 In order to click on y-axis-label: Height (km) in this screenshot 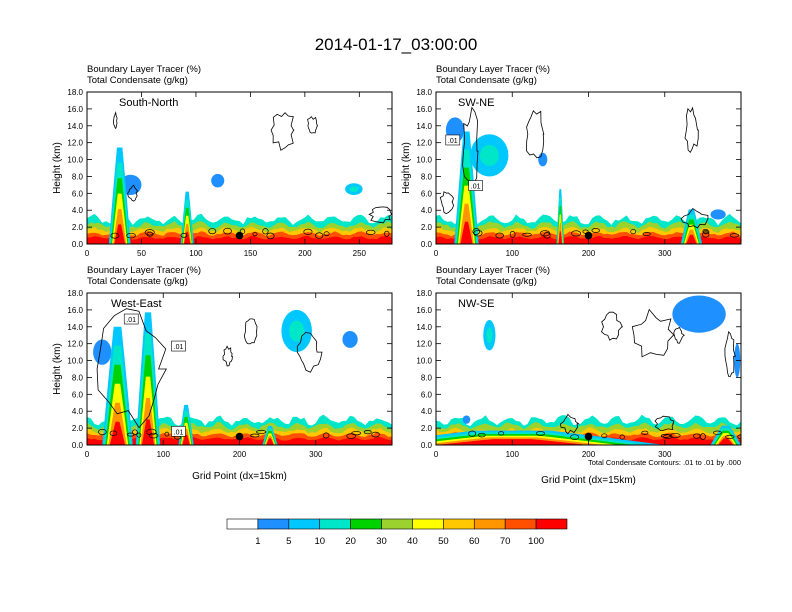, I will do `click(57, 168)`.